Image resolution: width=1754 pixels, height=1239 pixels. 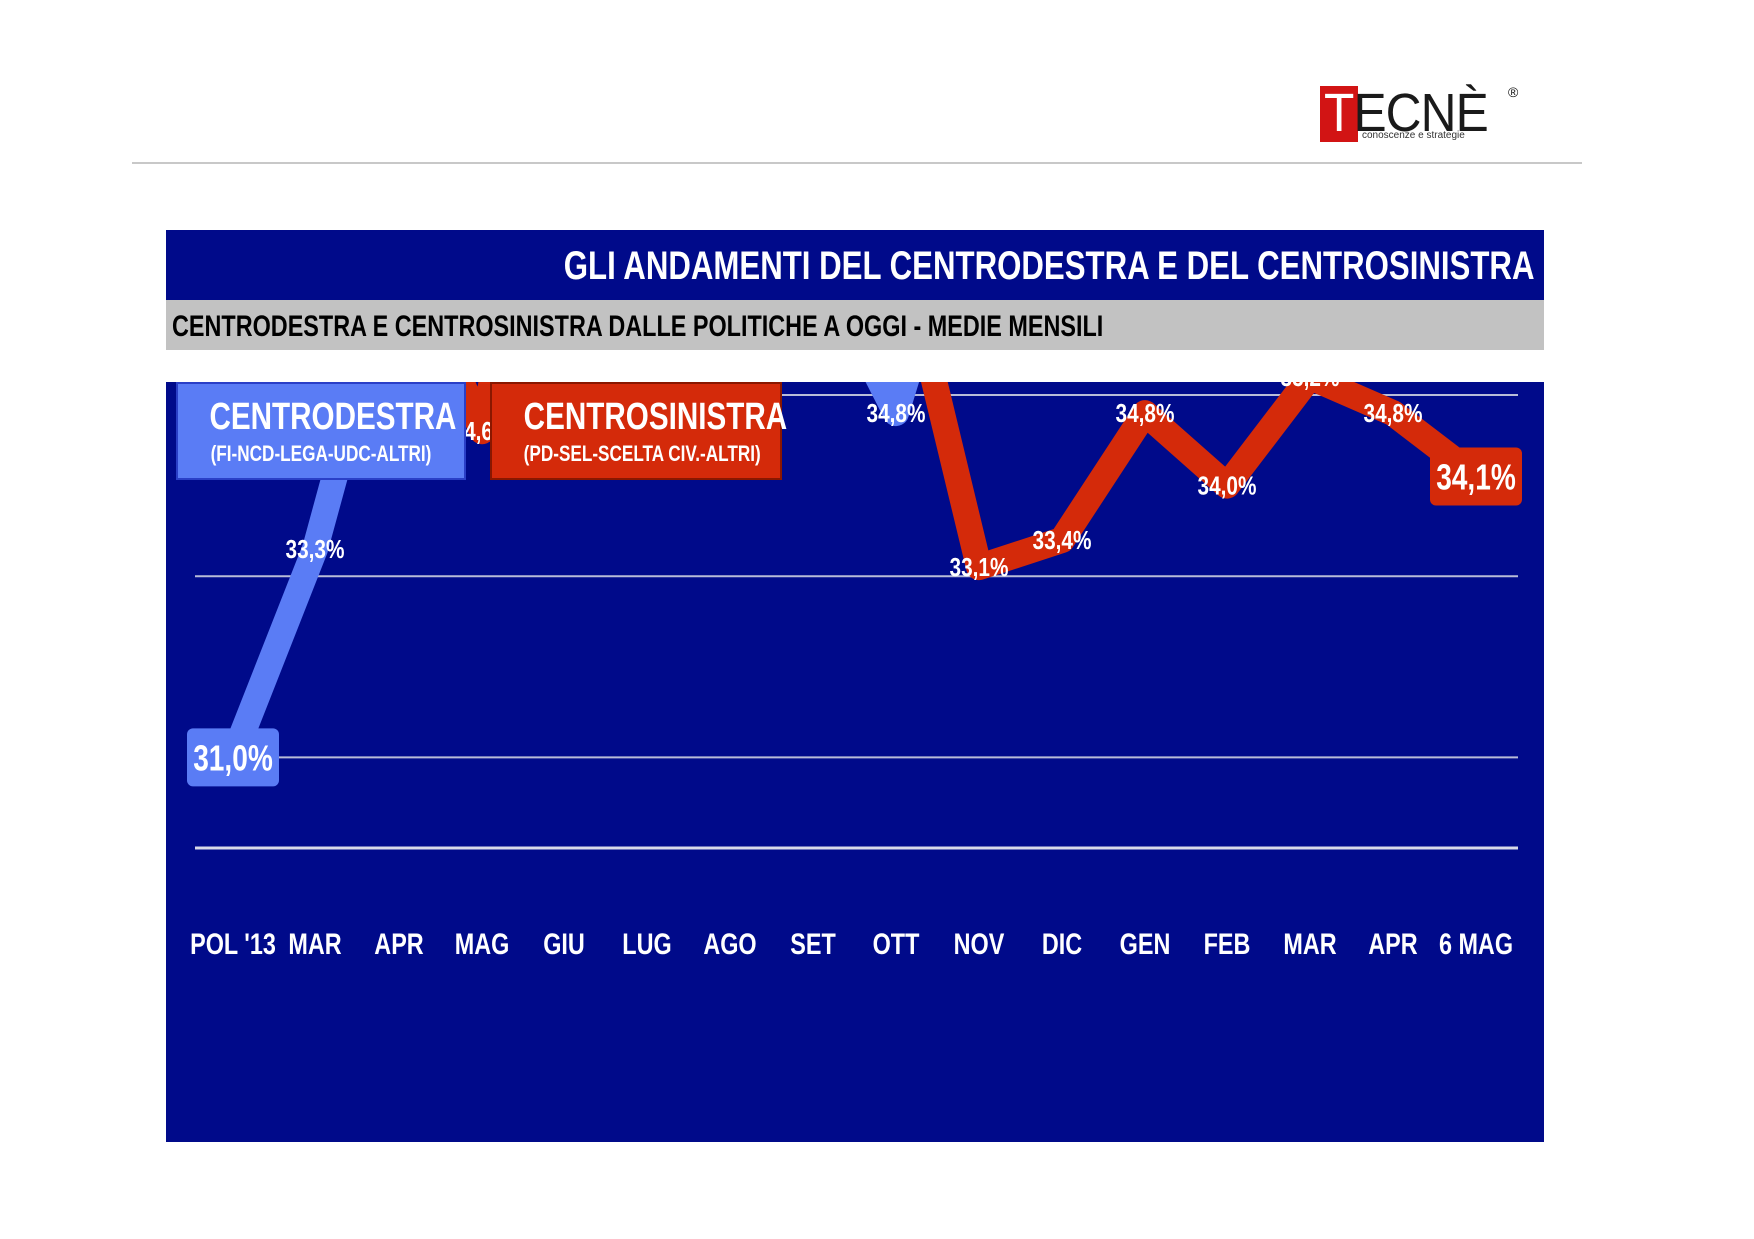 What do you see at coordinates (1339, 114) in the screenshot?
I see `logo-red-box` at bounding box center [1339, 114].